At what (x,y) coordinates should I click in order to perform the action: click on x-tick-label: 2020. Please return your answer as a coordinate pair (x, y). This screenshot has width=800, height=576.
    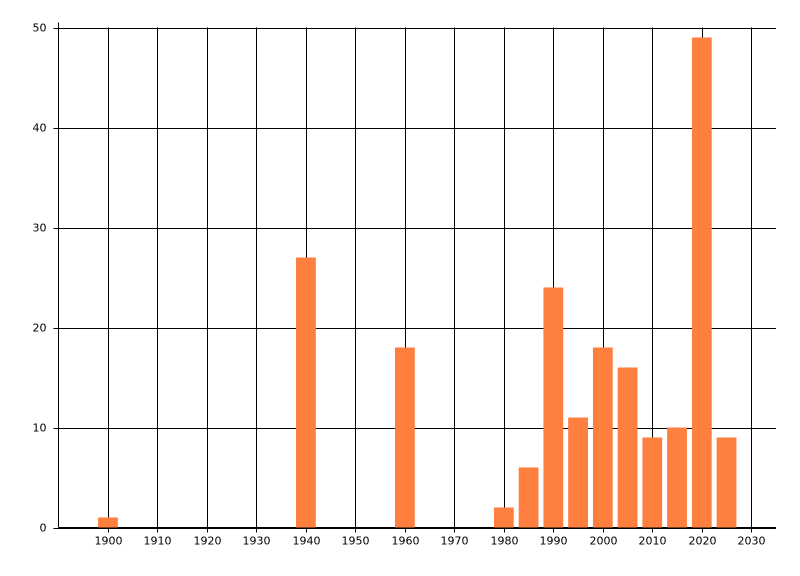
    Looking at the image, I should click on (703, 541).